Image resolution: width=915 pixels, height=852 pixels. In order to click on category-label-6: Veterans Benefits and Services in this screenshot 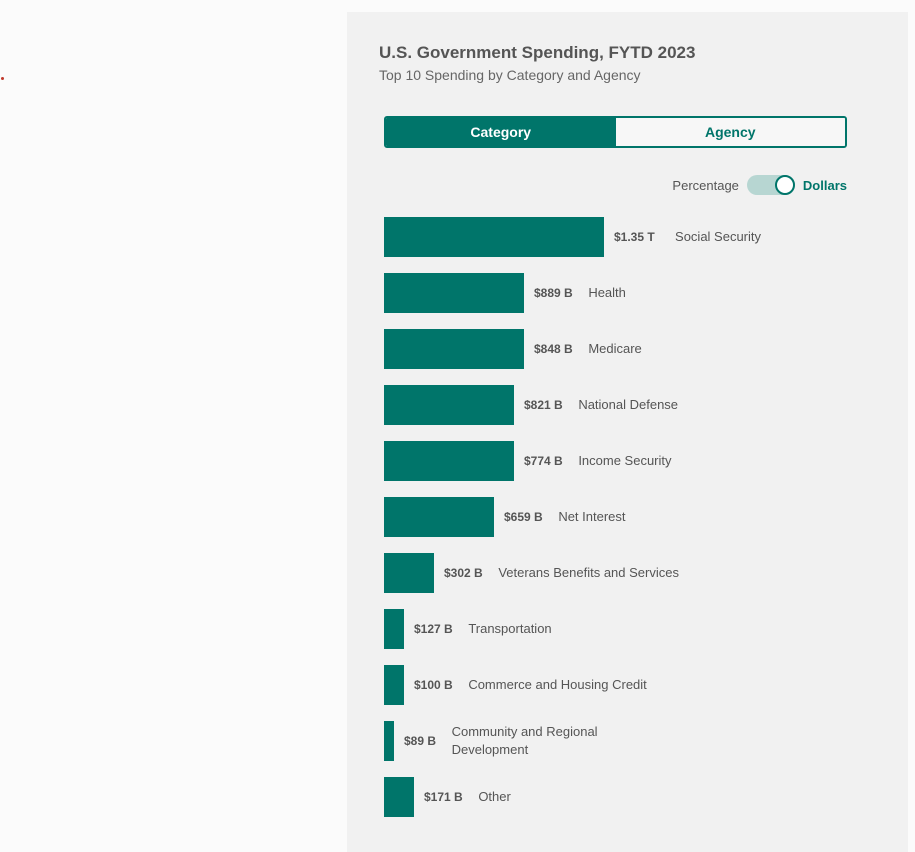, I will do `click(588, 572)`.